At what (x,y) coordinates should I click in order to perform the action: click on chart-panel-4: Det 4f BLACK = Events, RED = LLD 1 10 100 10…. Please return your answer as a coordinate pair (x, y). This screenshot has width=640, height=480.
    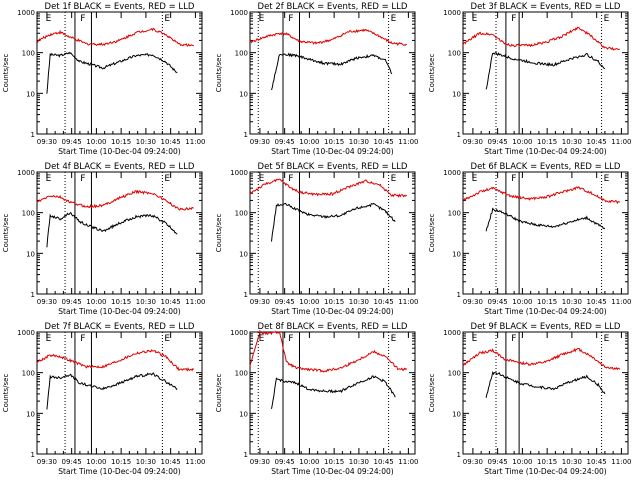
    Looking at the image, I should click on (103, 239).